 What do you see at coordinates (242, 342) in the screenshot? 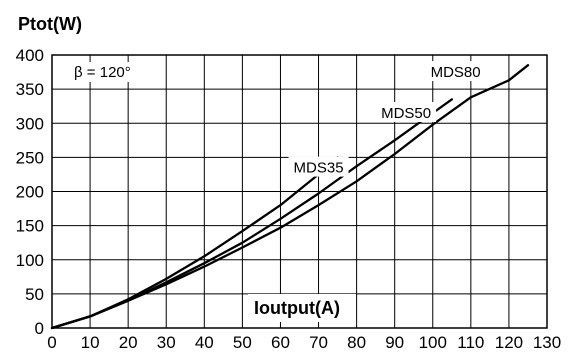
I see `x-tick-label: 50` at bounding box center [242, 342].